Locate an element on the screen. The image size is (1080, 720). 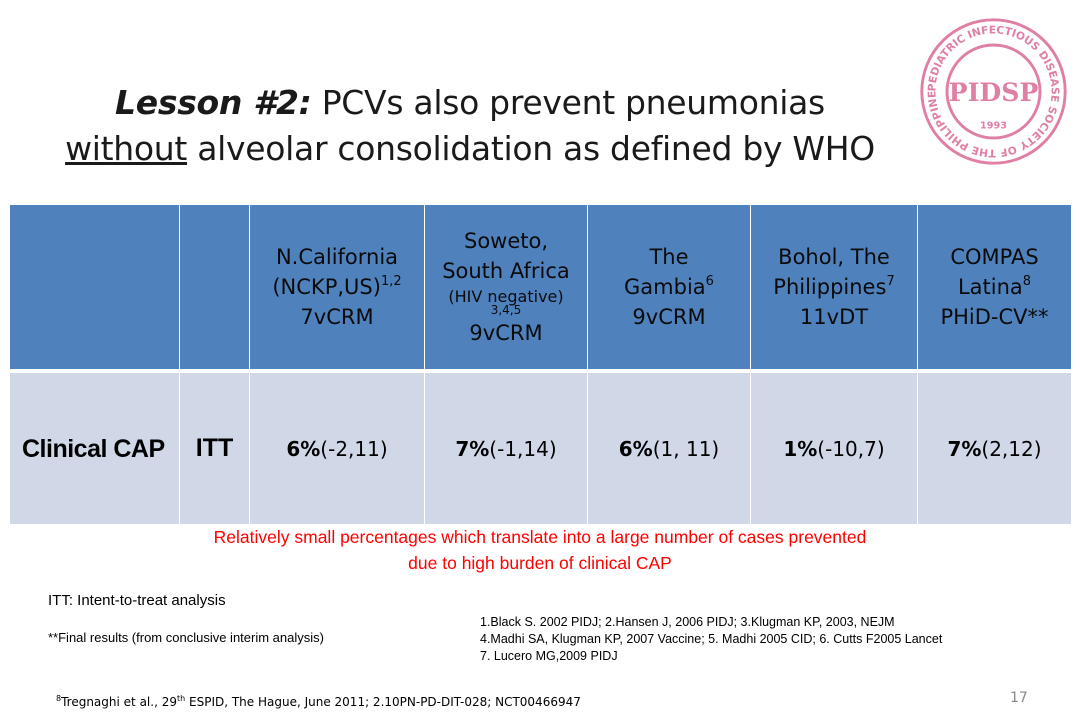
header-sup: 3,4,5 is located at coordinates (506, 310).